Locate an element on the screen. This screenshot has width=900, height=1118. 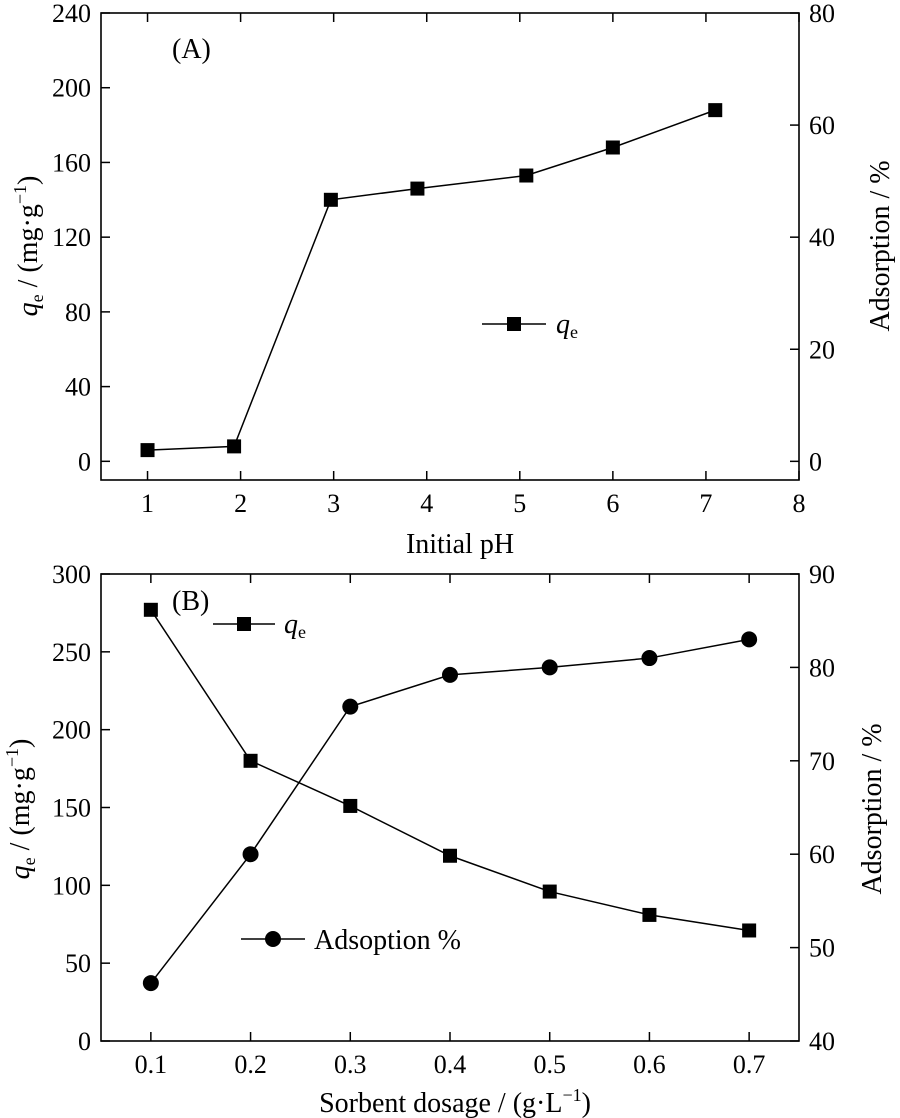
x-tick-label: 0.3 is located at coordinates (350, 1064).